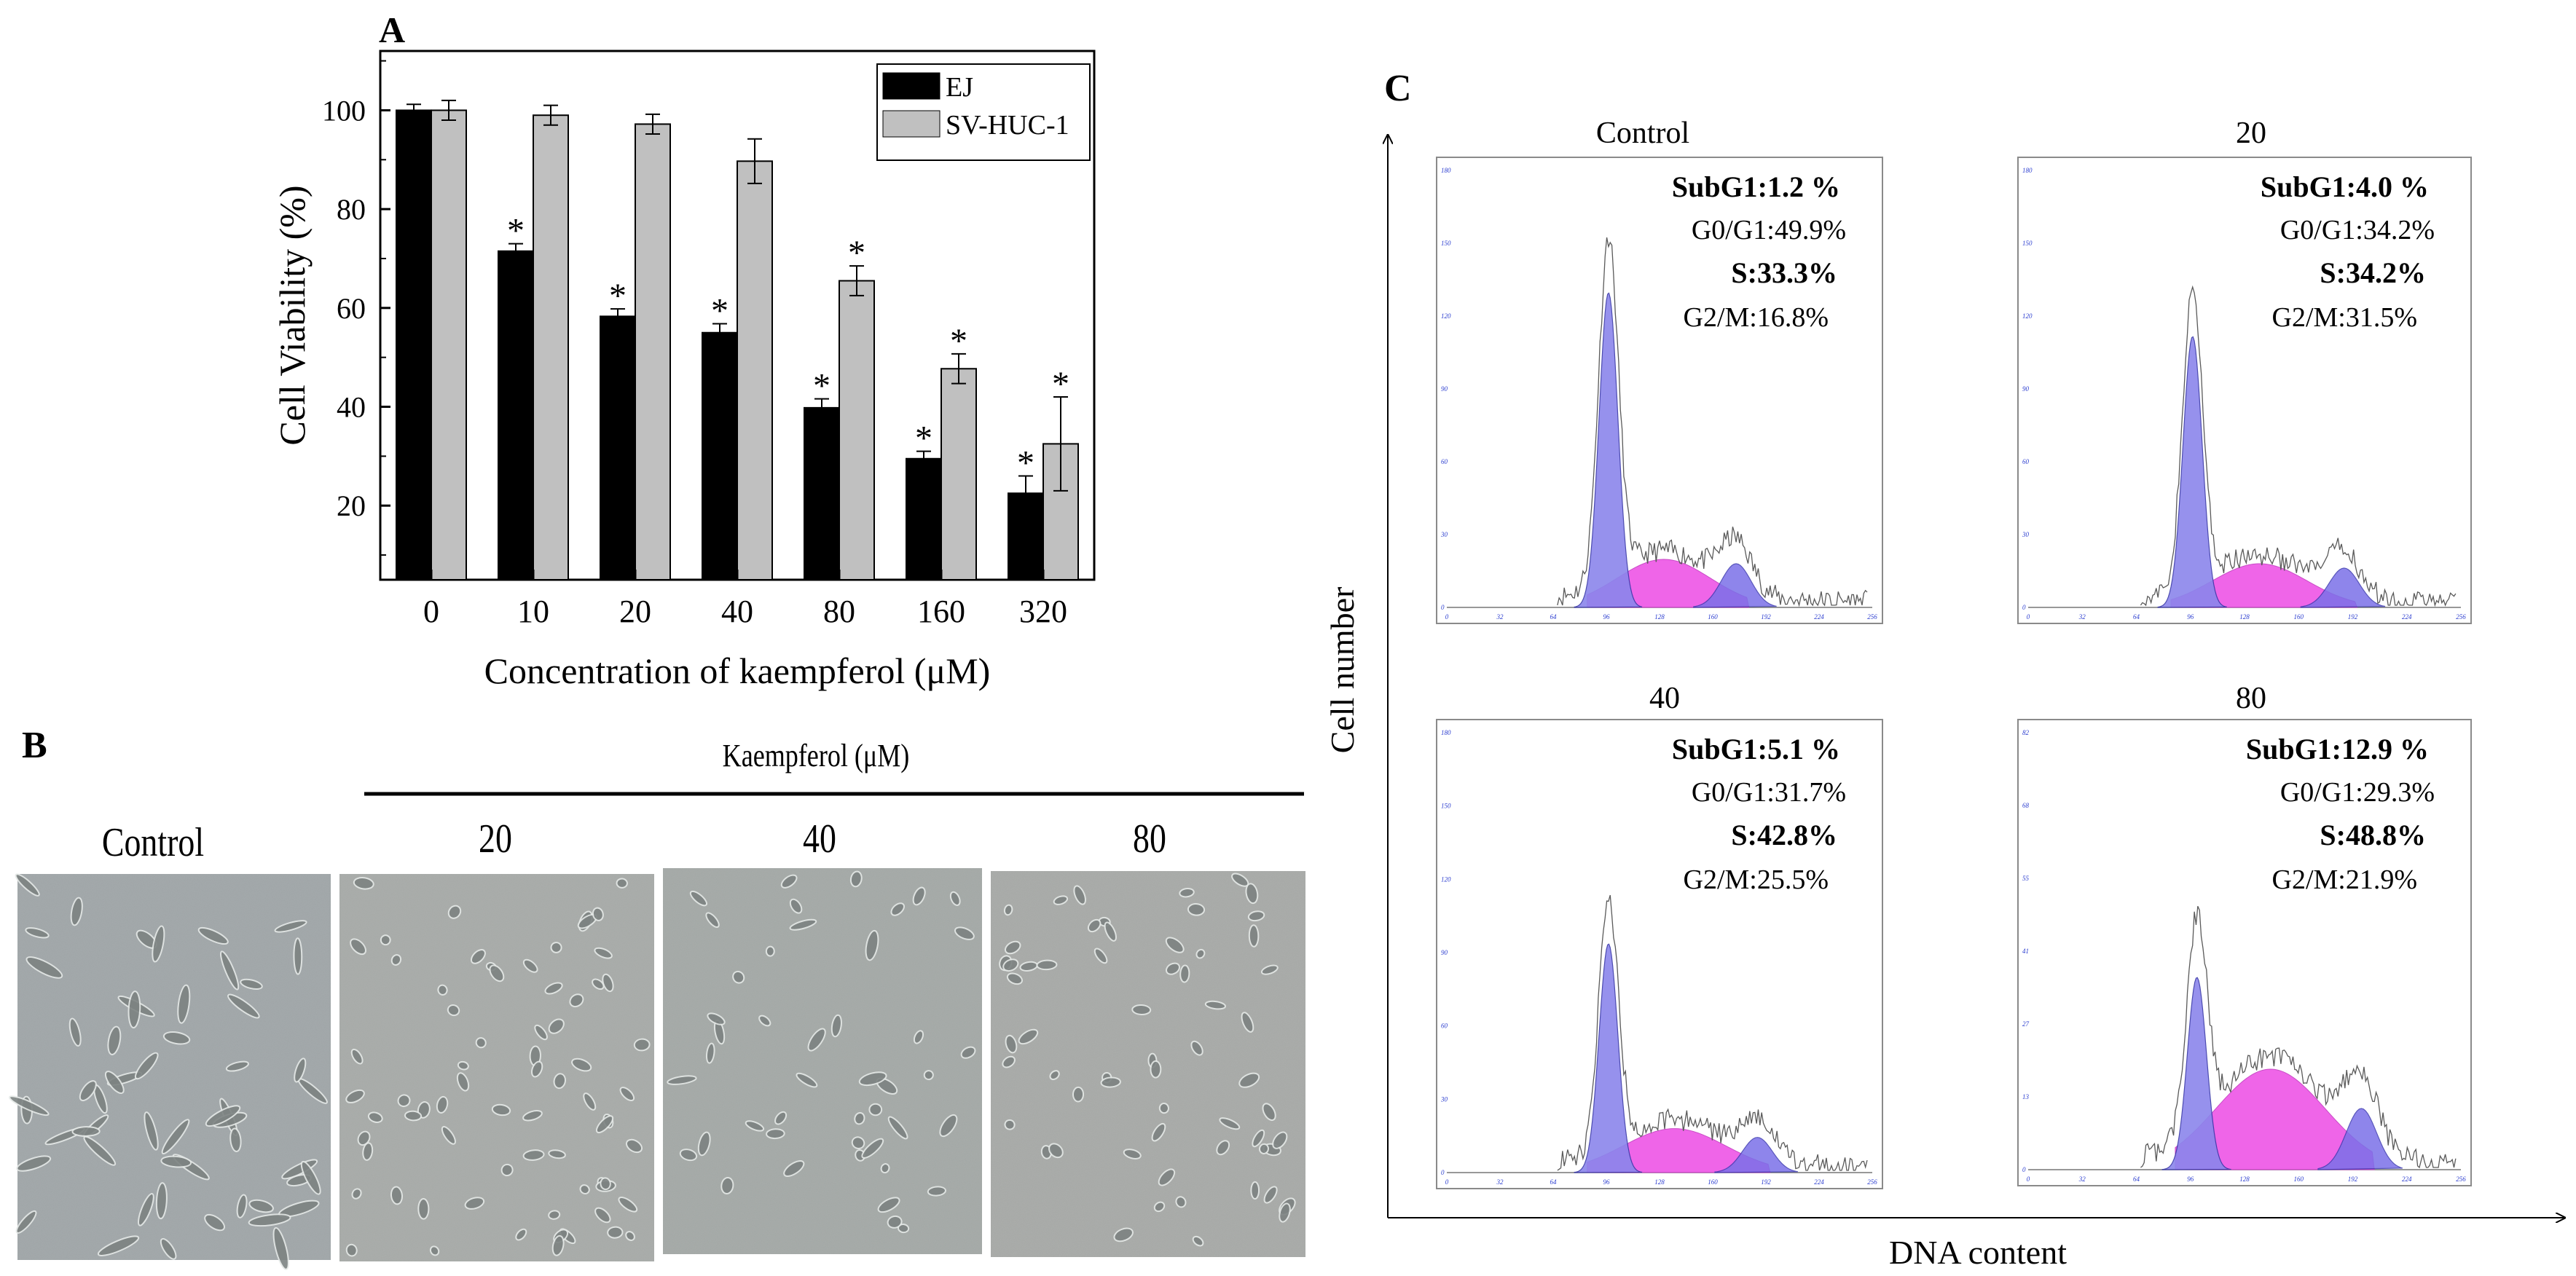 This screenshot has width=2576, height=1276. I want to click on histogram-y-tick: 13, so click(2026, 1096).